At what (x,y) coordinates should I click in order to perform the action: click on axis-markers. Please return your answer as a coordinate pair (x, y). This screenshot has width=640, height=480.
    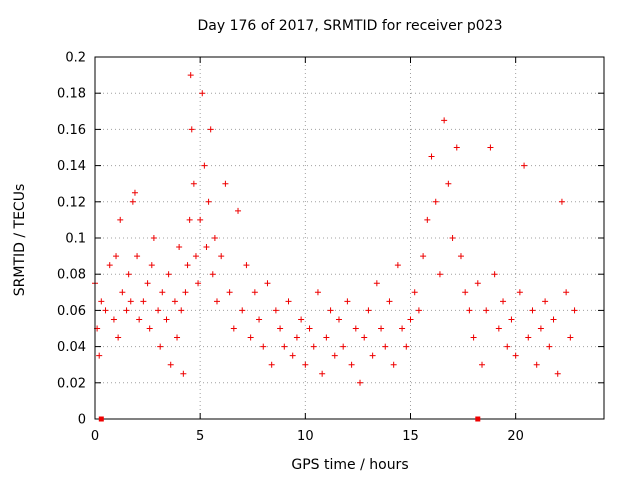
    Looking at the image, I should click on (289, 419).